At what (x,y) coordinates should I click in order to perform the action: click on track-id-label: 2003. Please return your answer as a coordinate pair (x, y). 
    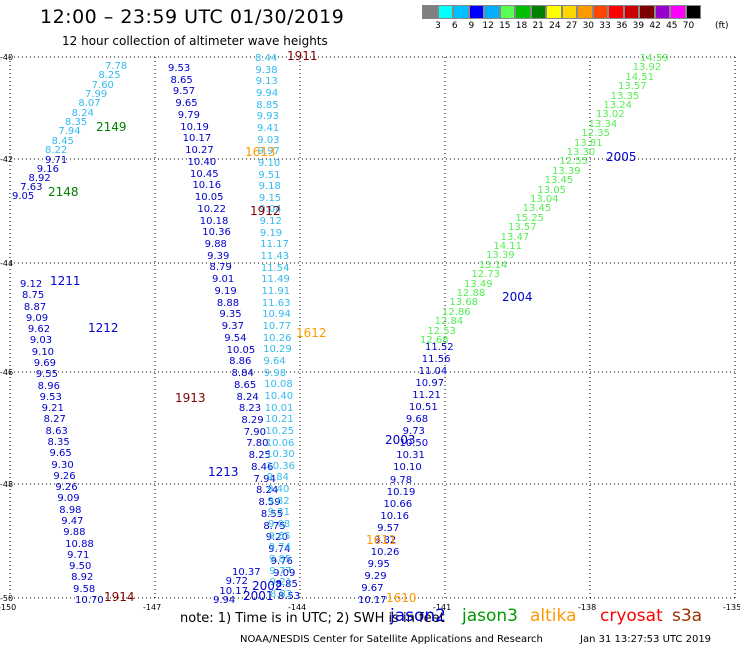
    Looking at the image, I should click on (400, 440).